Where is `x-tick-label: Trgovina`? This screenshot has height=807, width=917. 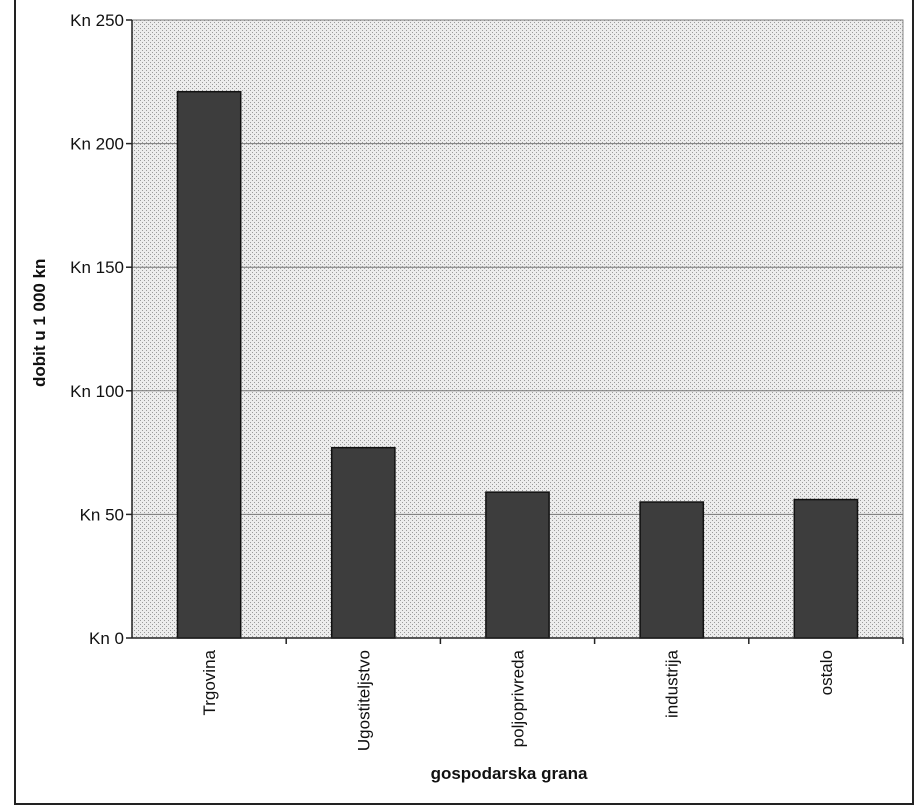
x-tick-label: Trgovina is located at coordinates (209, 682).